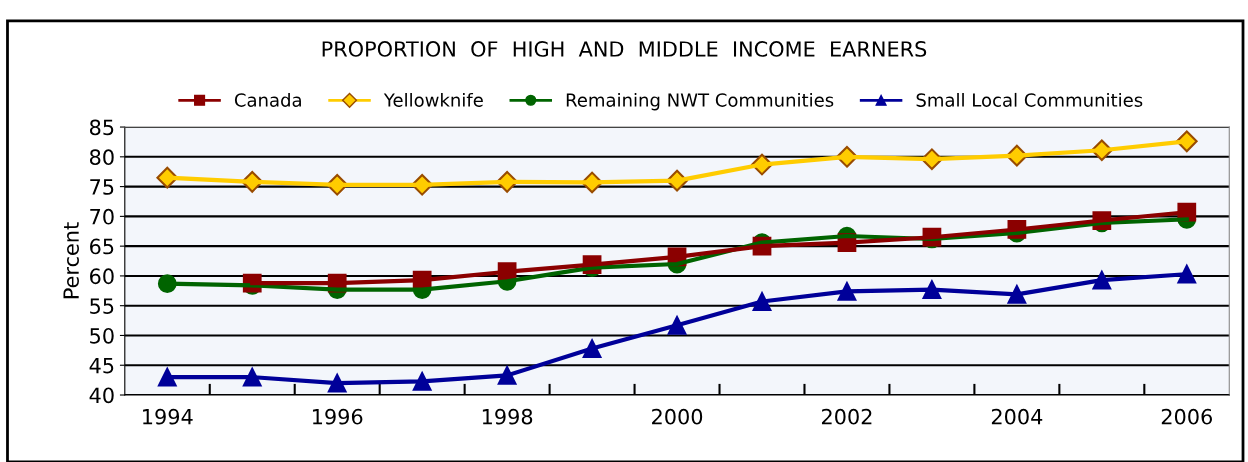 The image size is (1248, 462). What do you see at coordinates (1186, 416) in the screenshot?
I see `x-tick-label: 2006` at bounding box center [1186, 416].